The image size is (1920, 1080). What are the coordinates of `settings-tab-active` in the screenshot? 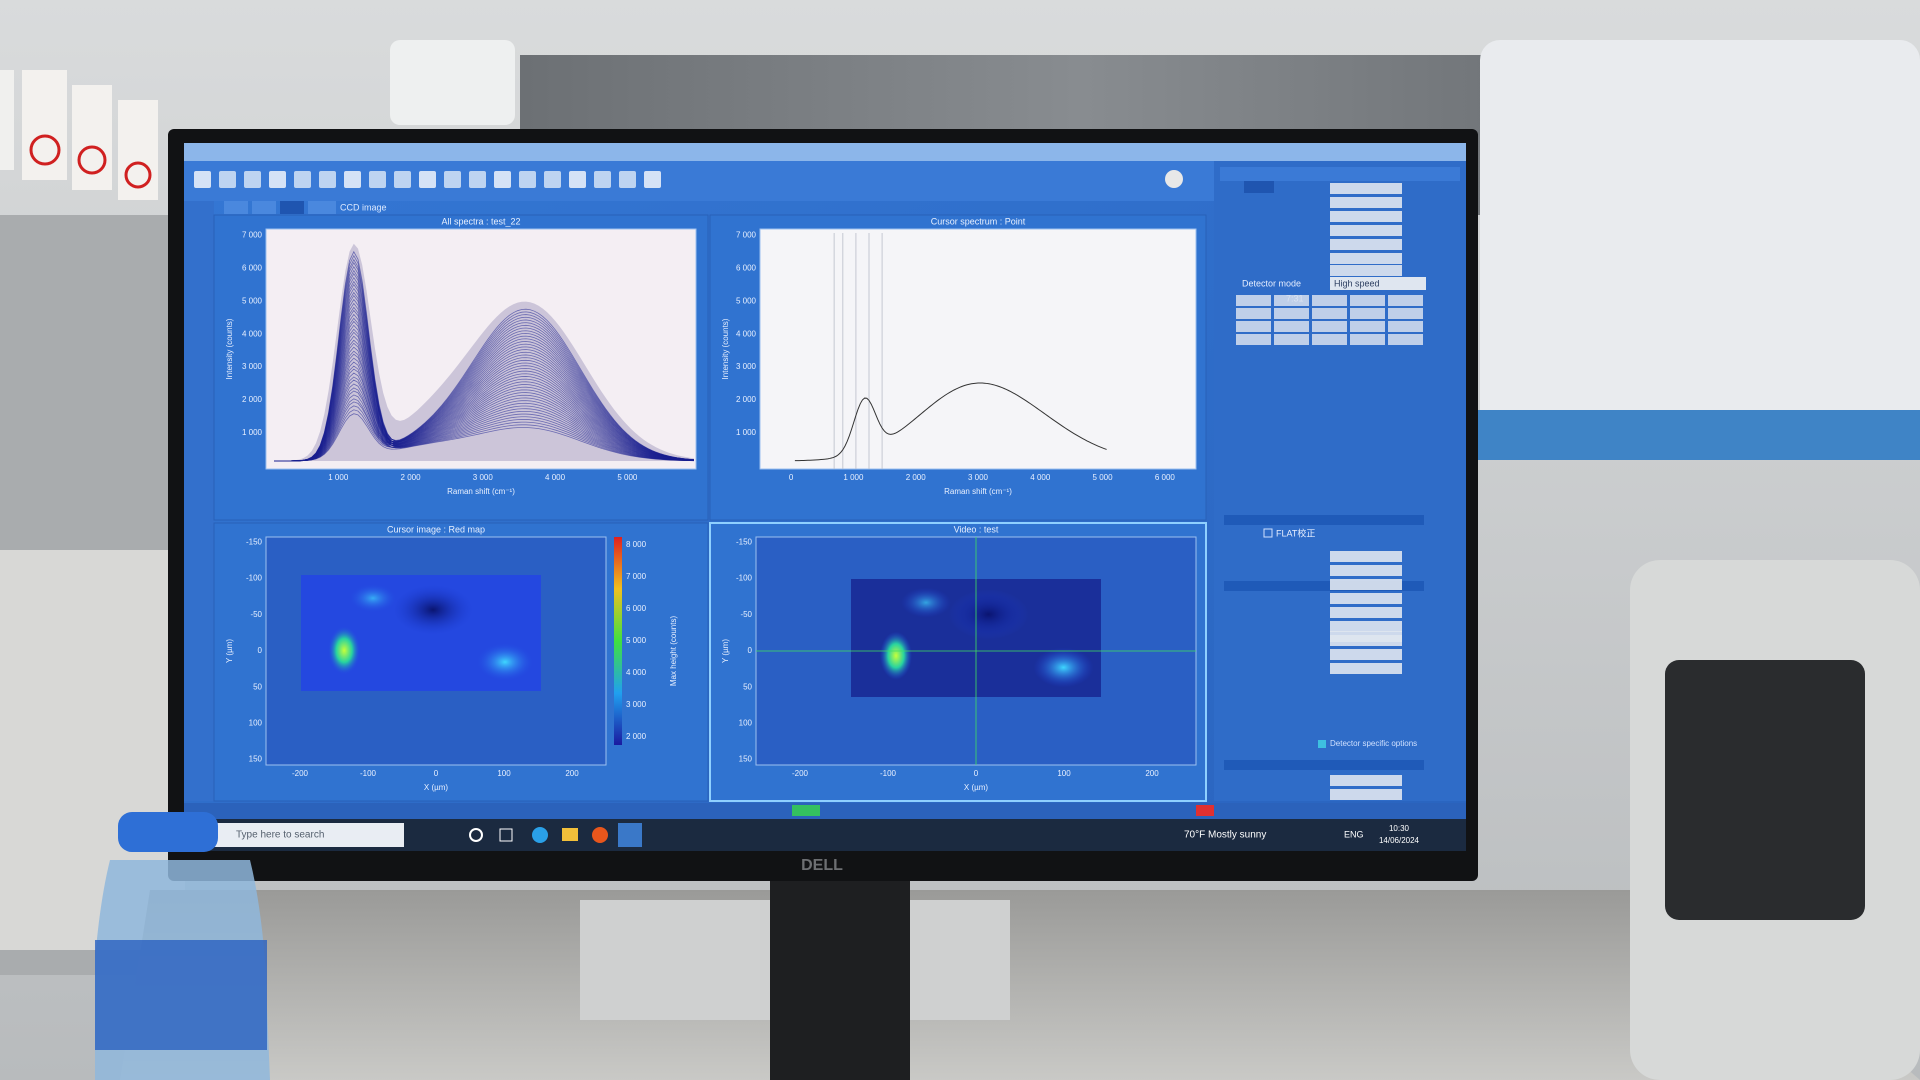 It's located at (1259, 187).